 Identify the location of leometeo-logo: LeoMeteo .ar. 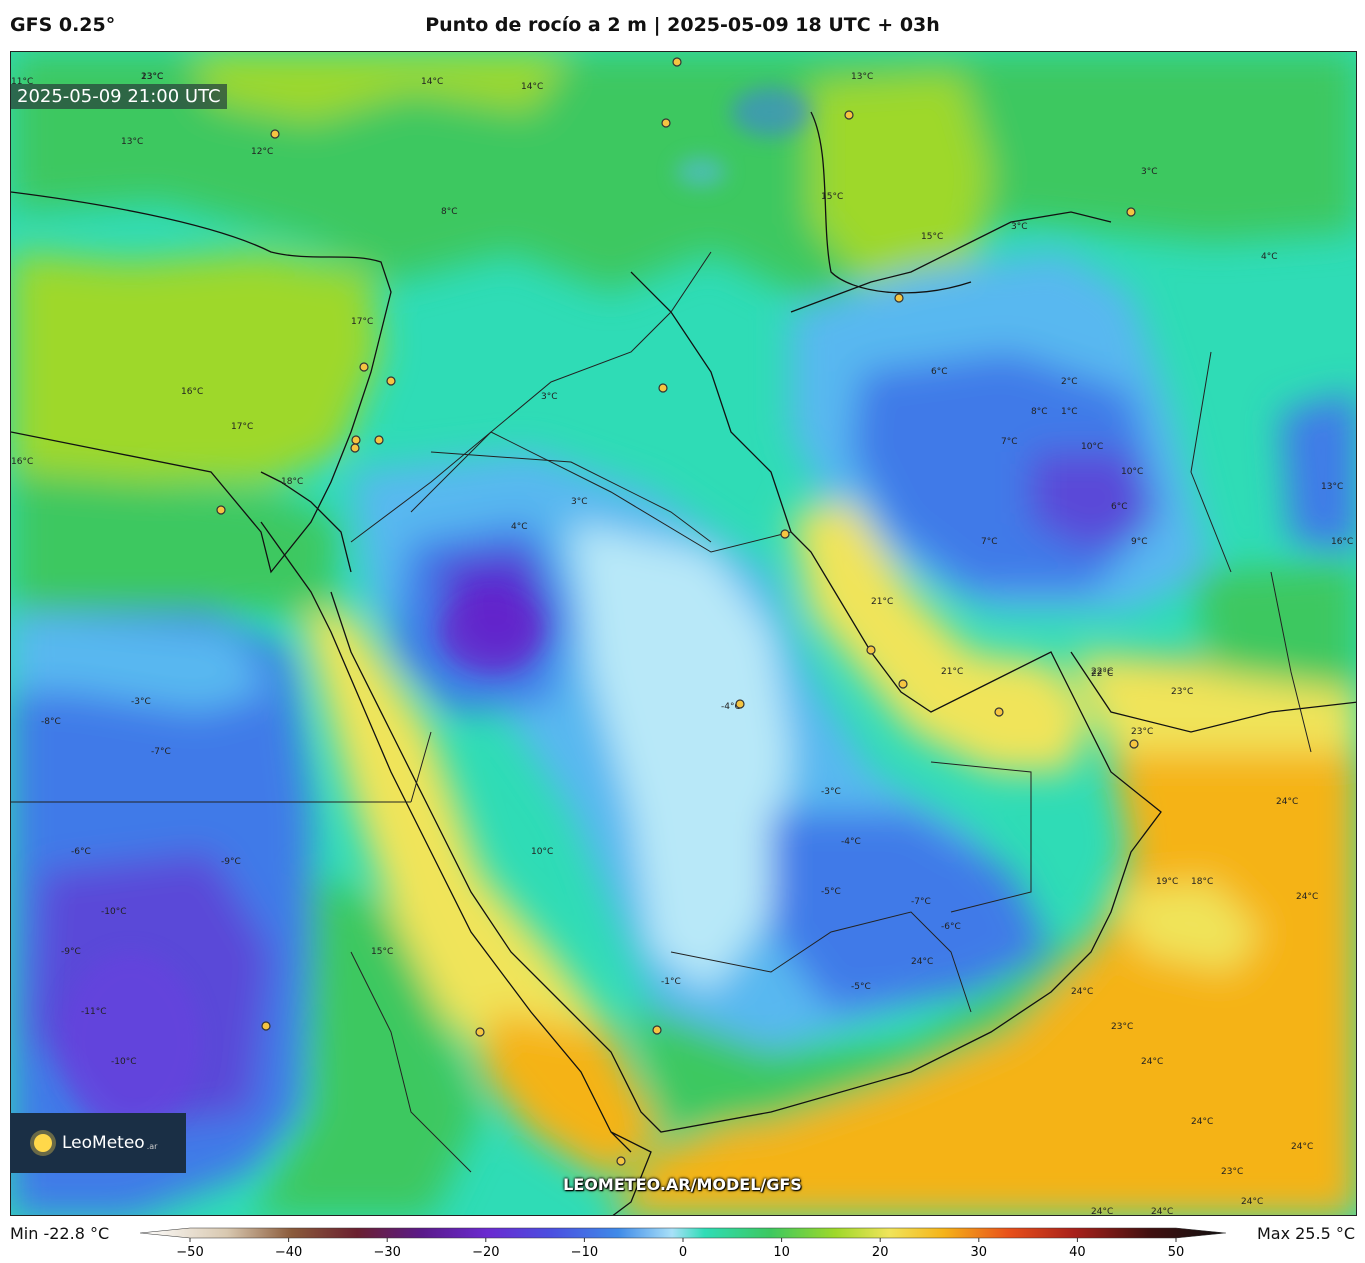
(98, 1143).